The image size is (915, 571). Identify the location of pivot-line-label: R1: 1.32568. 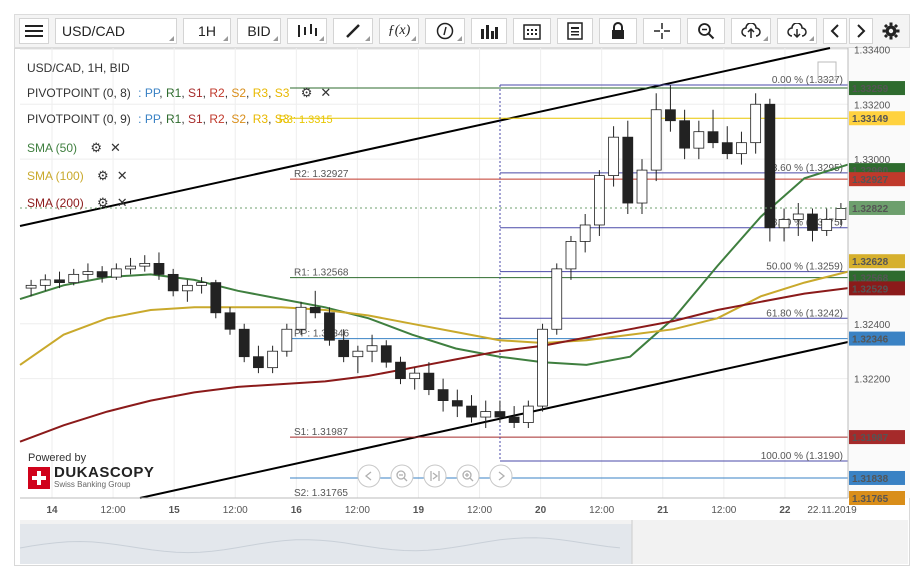
(321, 273).